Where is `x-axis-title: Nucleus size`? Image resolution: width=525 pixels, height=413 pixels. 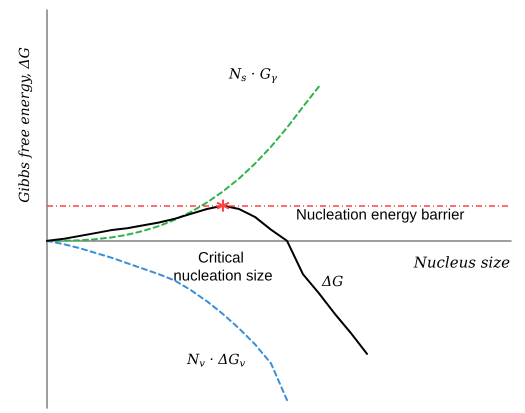
x-axis-title: Nucleus size is located at coordinates (461, 262).